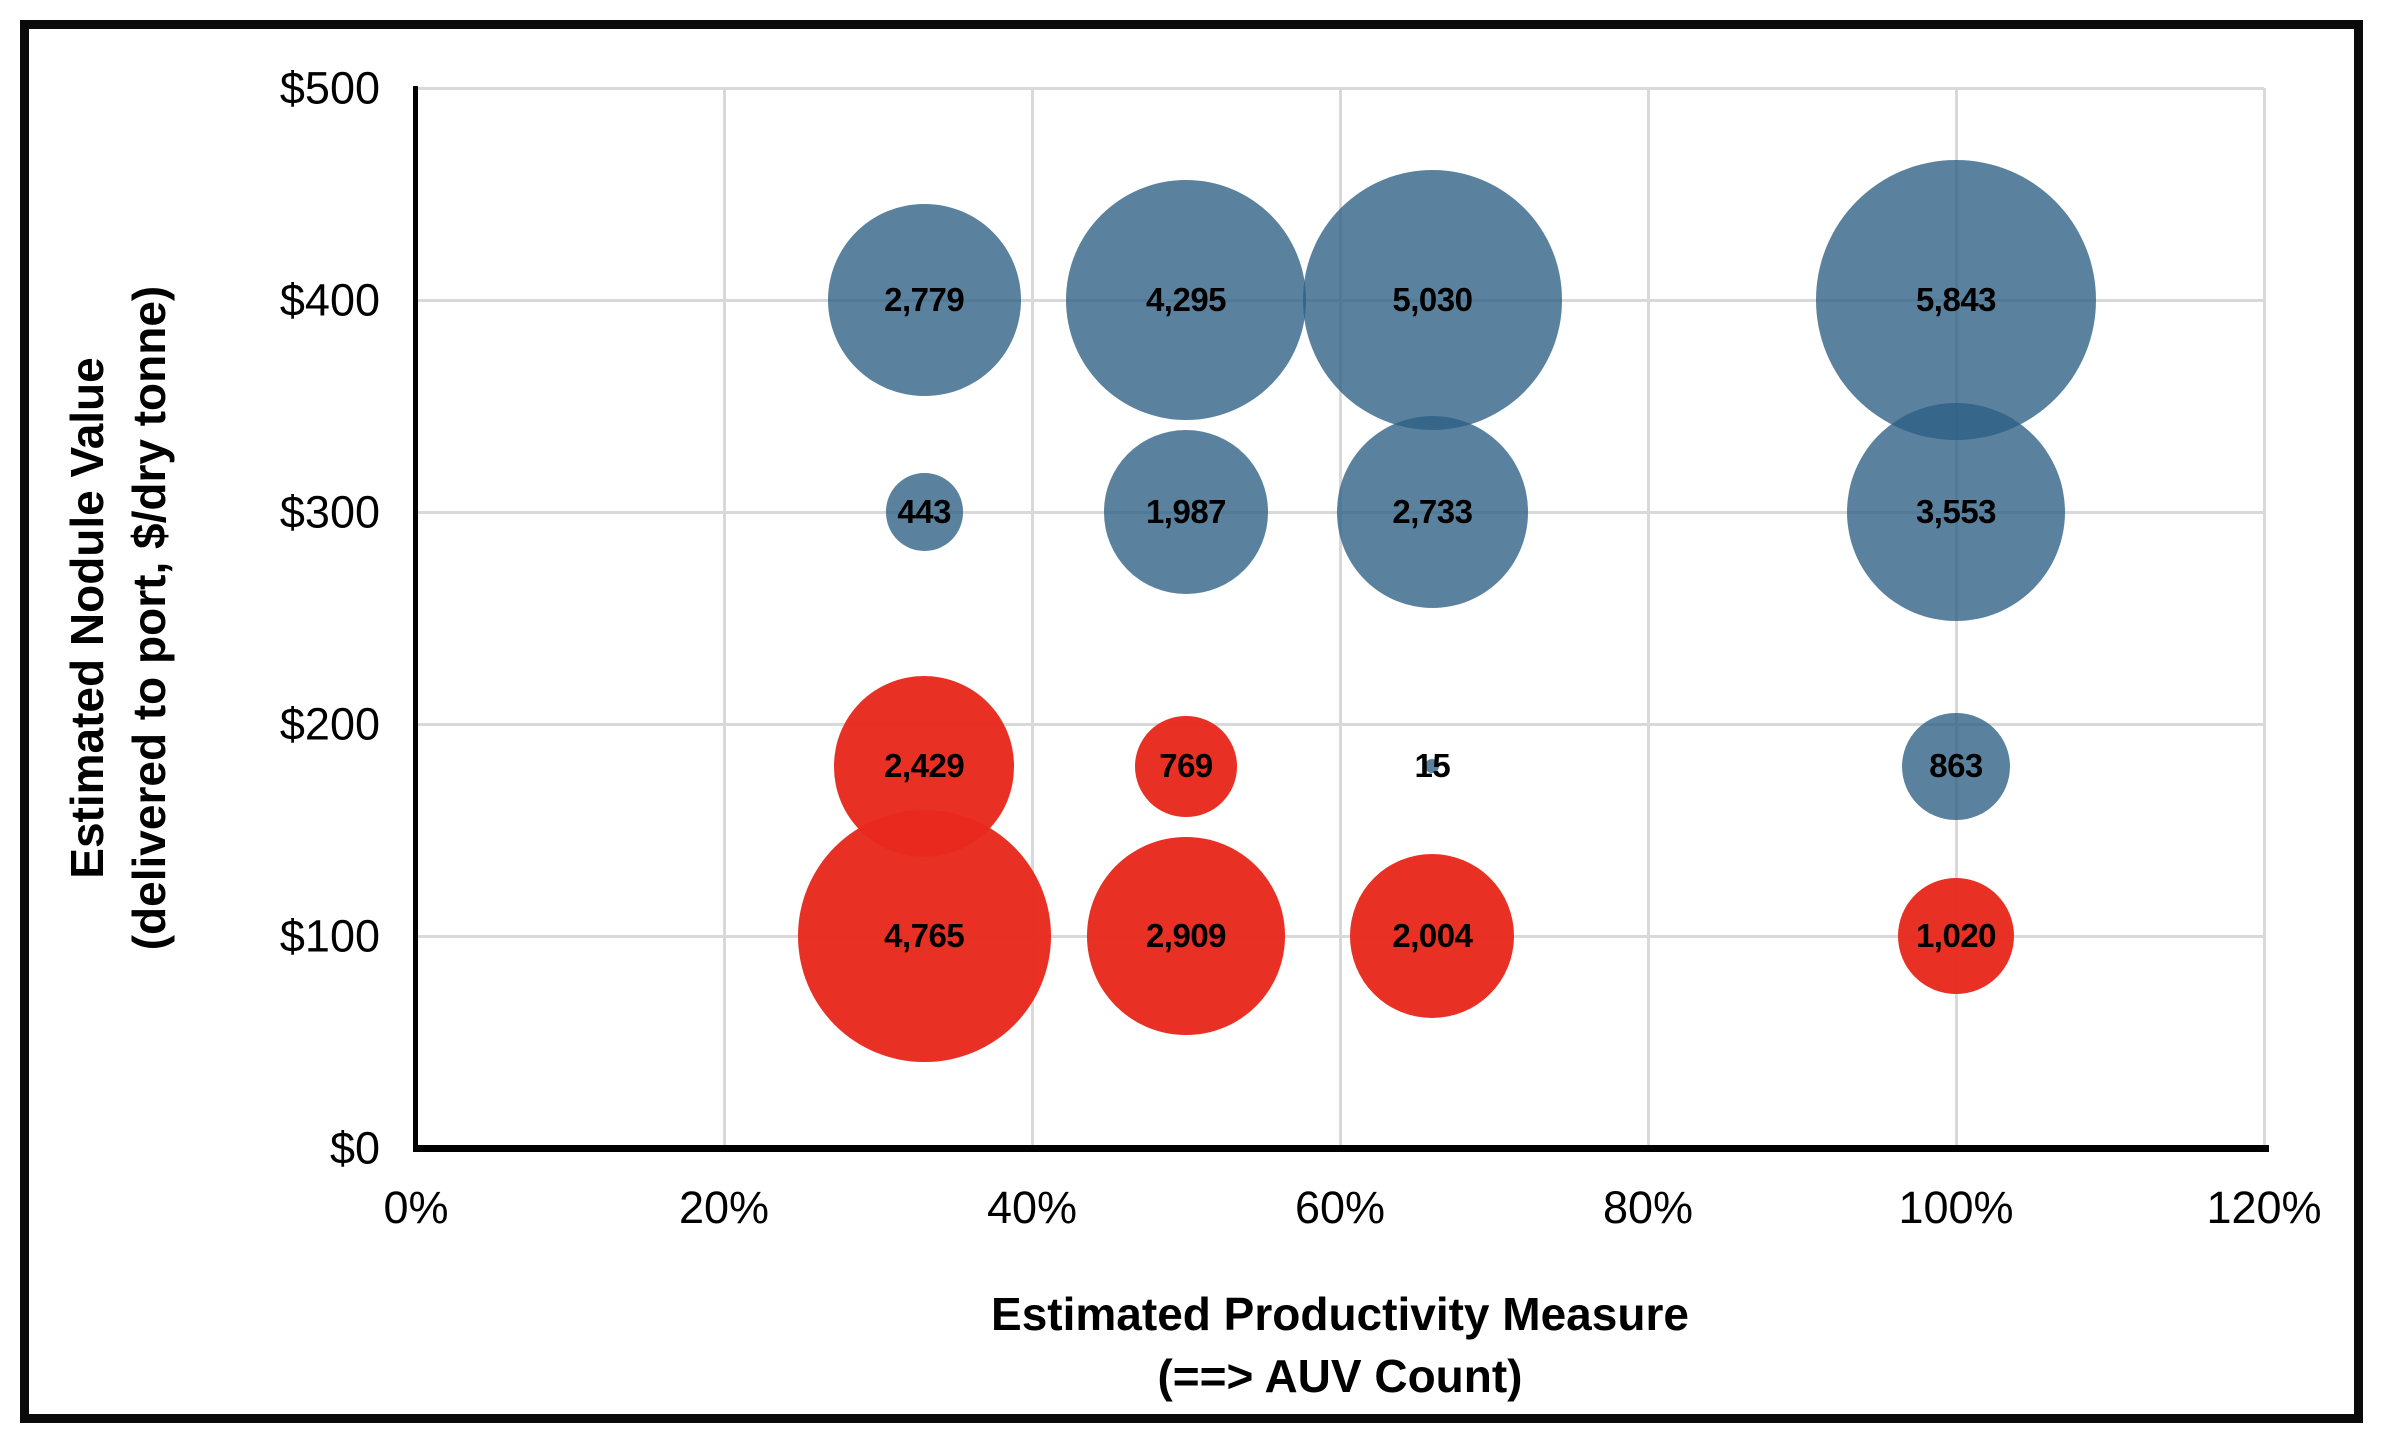  What do you see at coordinates (724, 1207) in the screenshot?
I see `x-tick-label: 20%` at bounding box center [724, 1207].